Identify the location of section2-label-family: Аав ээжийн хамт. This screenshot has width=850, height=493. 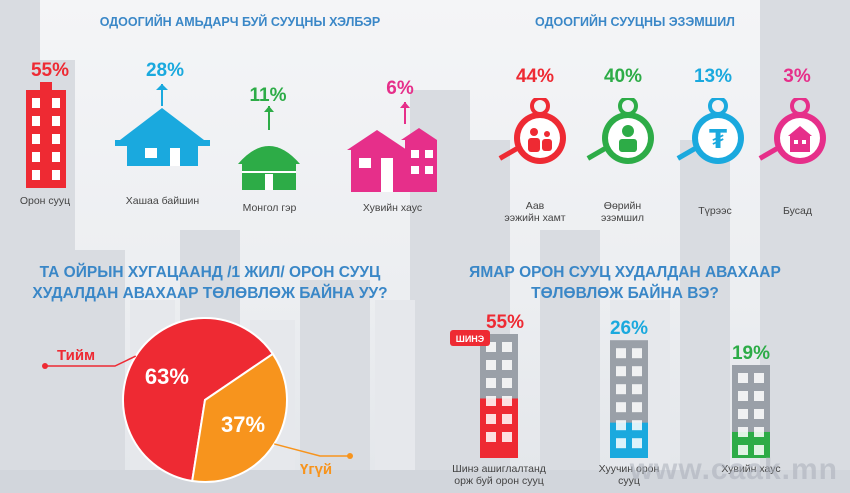
(535, 212).